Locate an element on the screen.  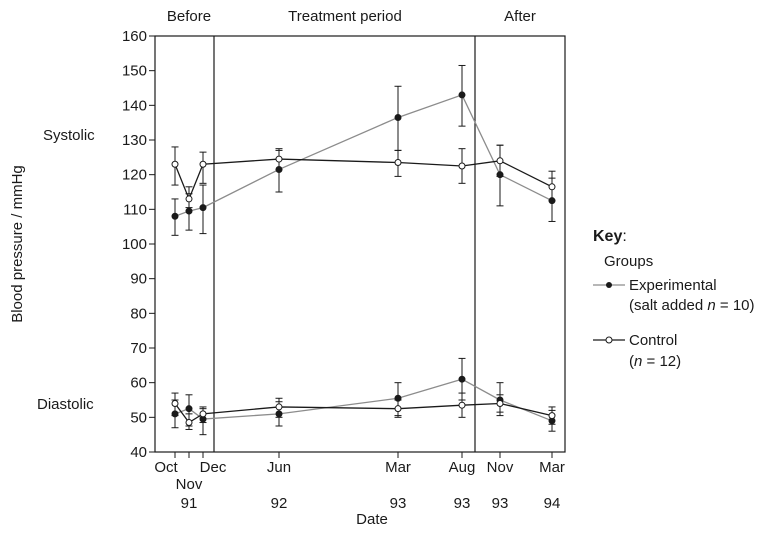
y-tick-label: 120 is located at coordinates (134, 175).